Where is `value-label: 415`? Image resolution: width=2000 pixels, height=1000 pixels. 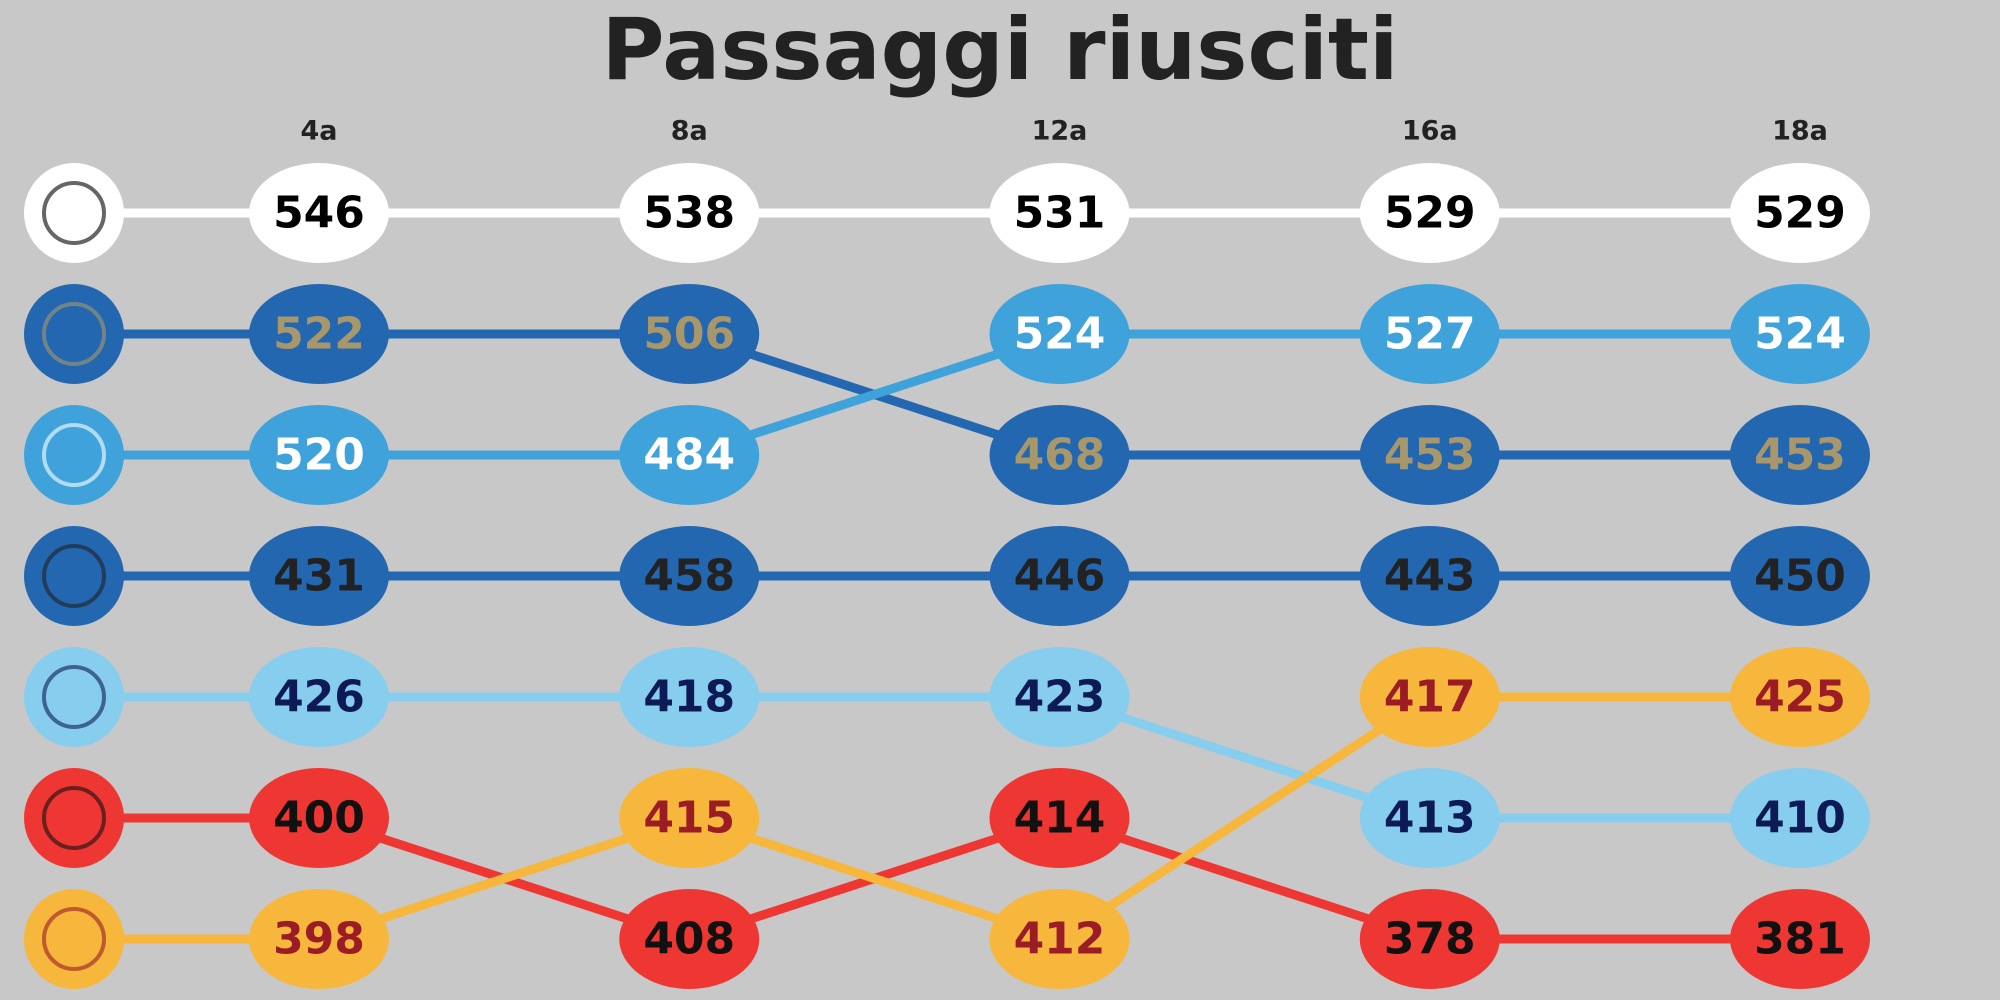 value-label: 415 is located at coordinates (689, 818).